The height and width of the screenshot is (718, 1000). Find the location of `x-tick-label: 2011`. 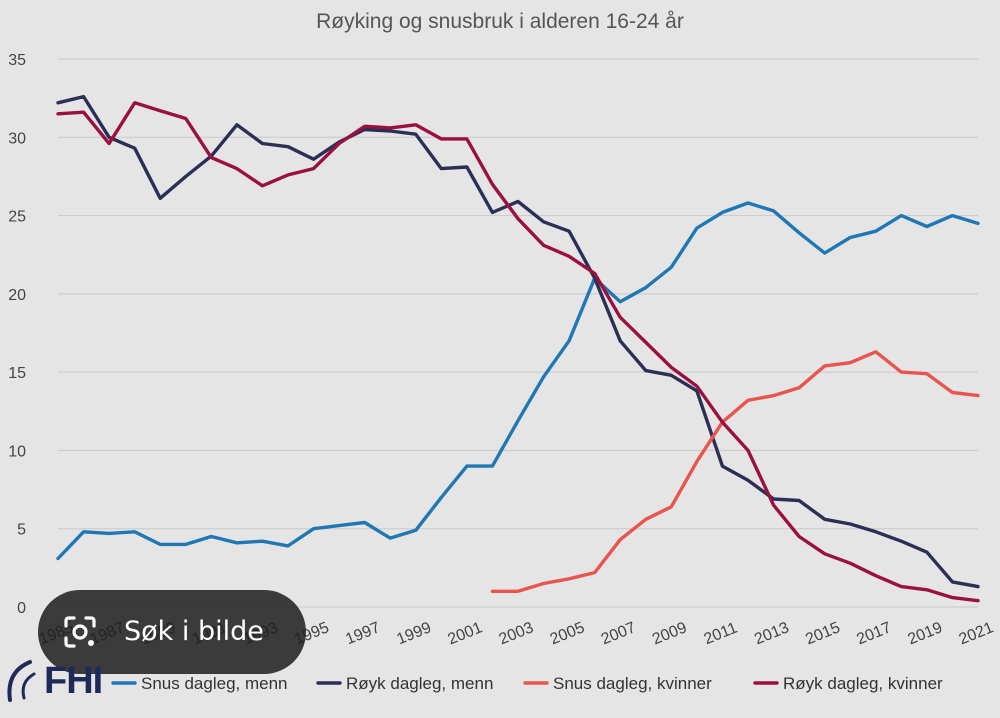

x-tick-label: 2011 is located at coordinates (721, 633).